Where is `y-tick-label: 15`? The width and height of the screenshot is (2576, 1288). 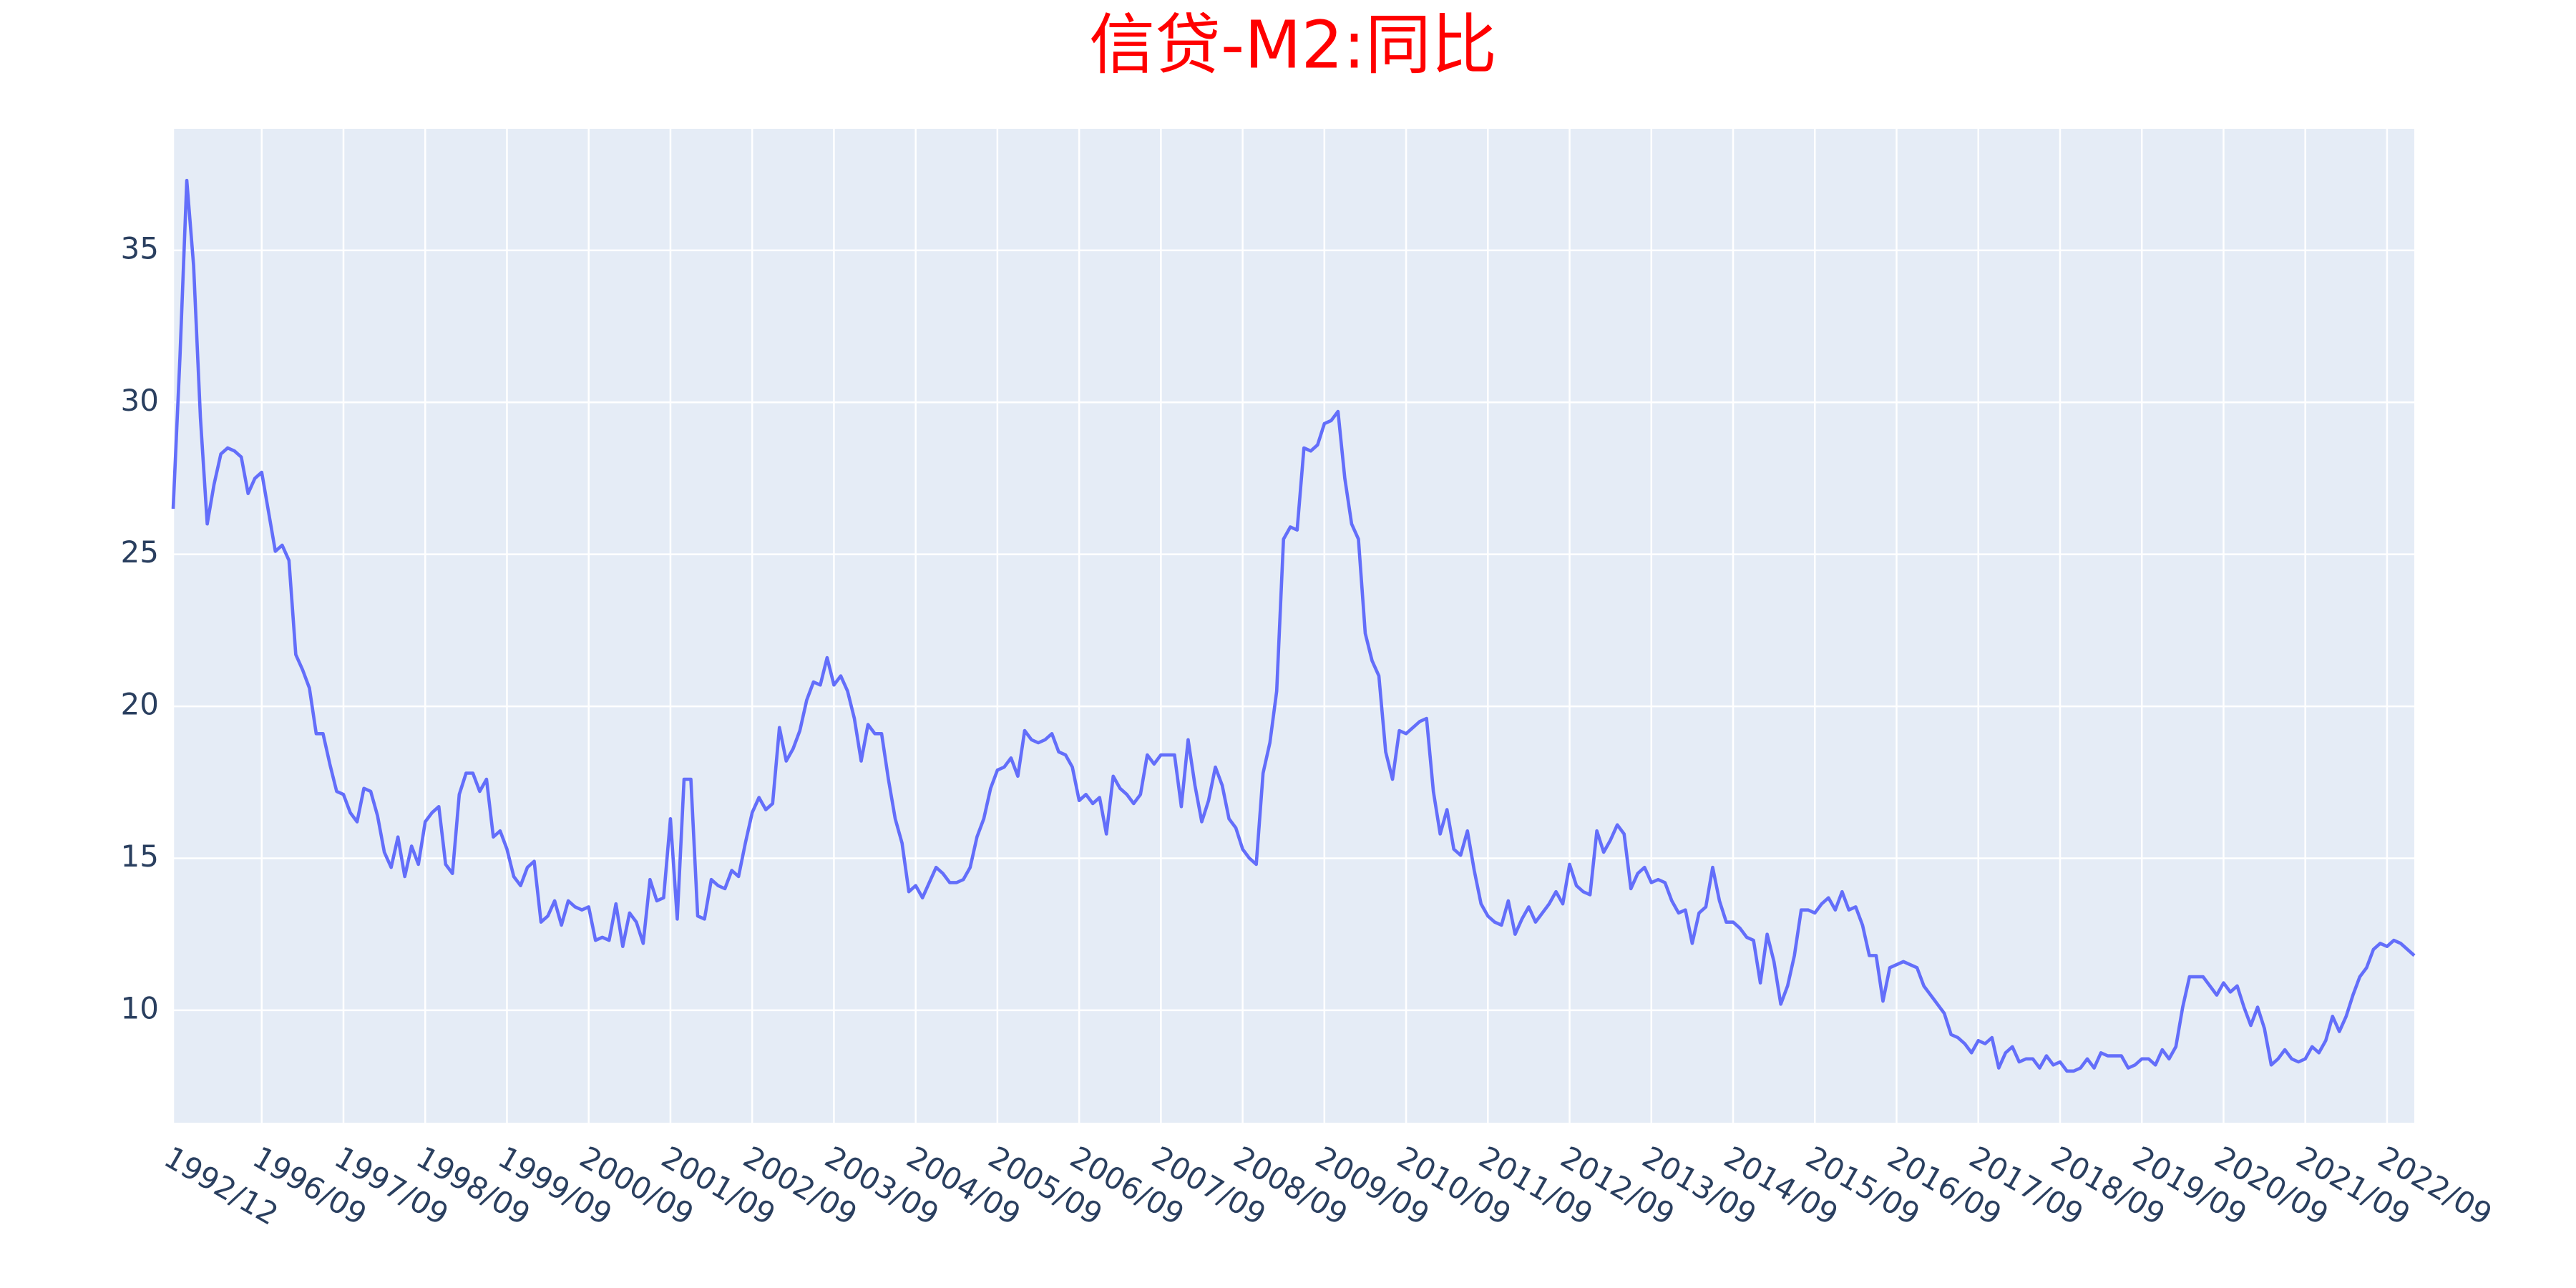 y-tick-label: 15 is located at coordinates (140, 856).